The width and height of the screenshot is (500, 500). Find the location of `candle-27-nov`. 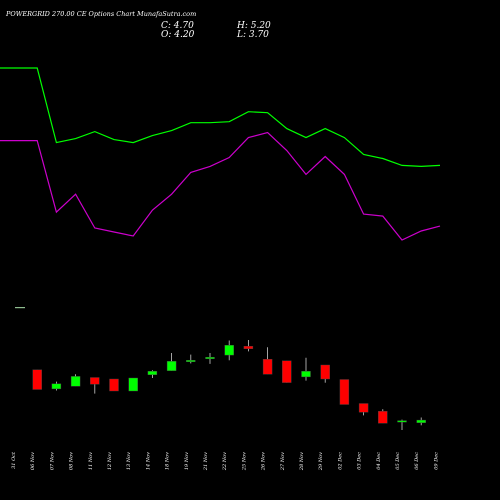

candle-27-nov is located at coordinates (287, 371).